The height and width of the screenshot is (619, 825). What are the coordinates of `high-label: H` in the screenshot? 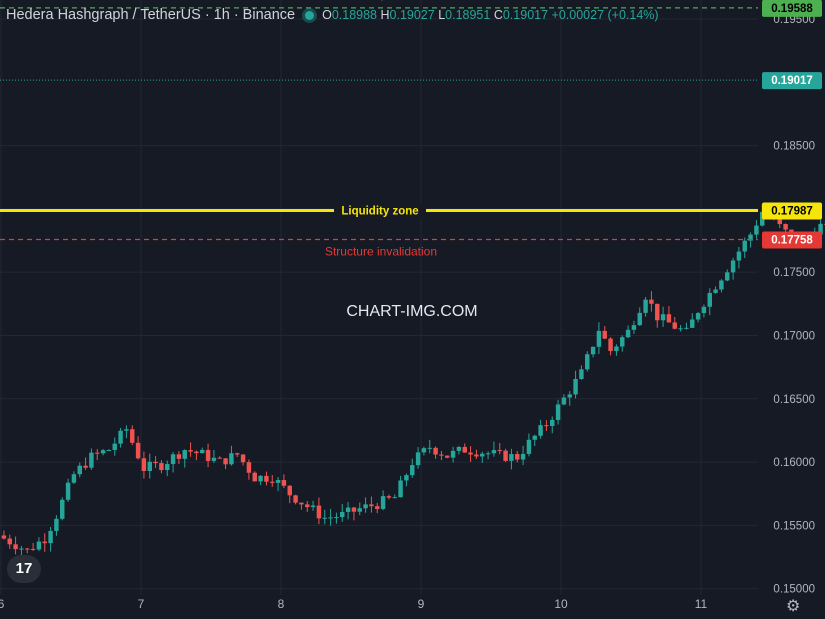 It's located at (385, 15).